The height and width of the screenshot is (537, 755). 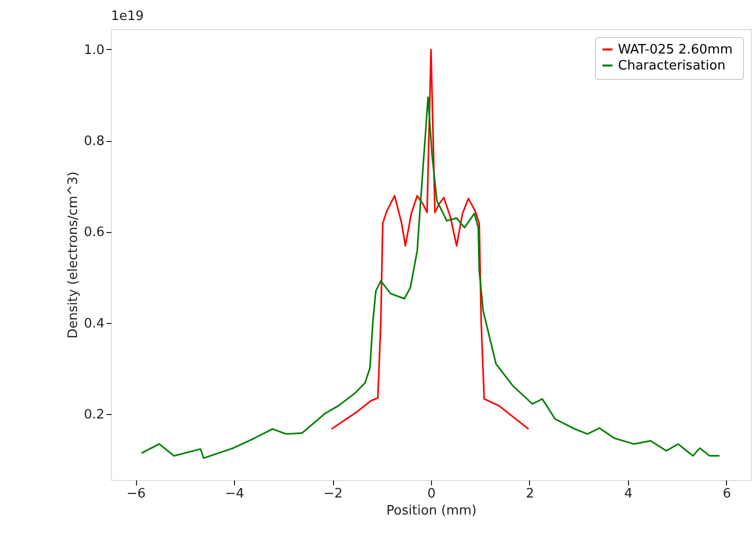 I want to click on x-tick-label: 0, so click(x=431, y=494).